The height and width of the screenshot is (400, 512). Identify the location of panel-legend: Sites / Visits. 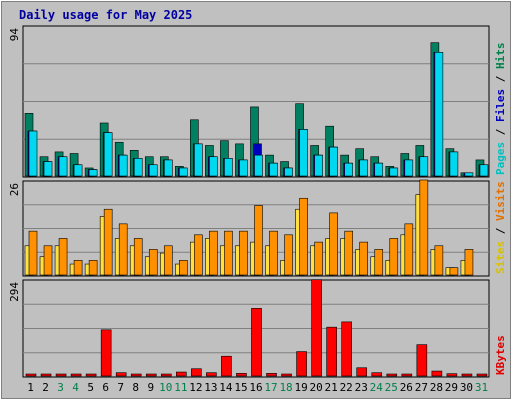
(500, 227).